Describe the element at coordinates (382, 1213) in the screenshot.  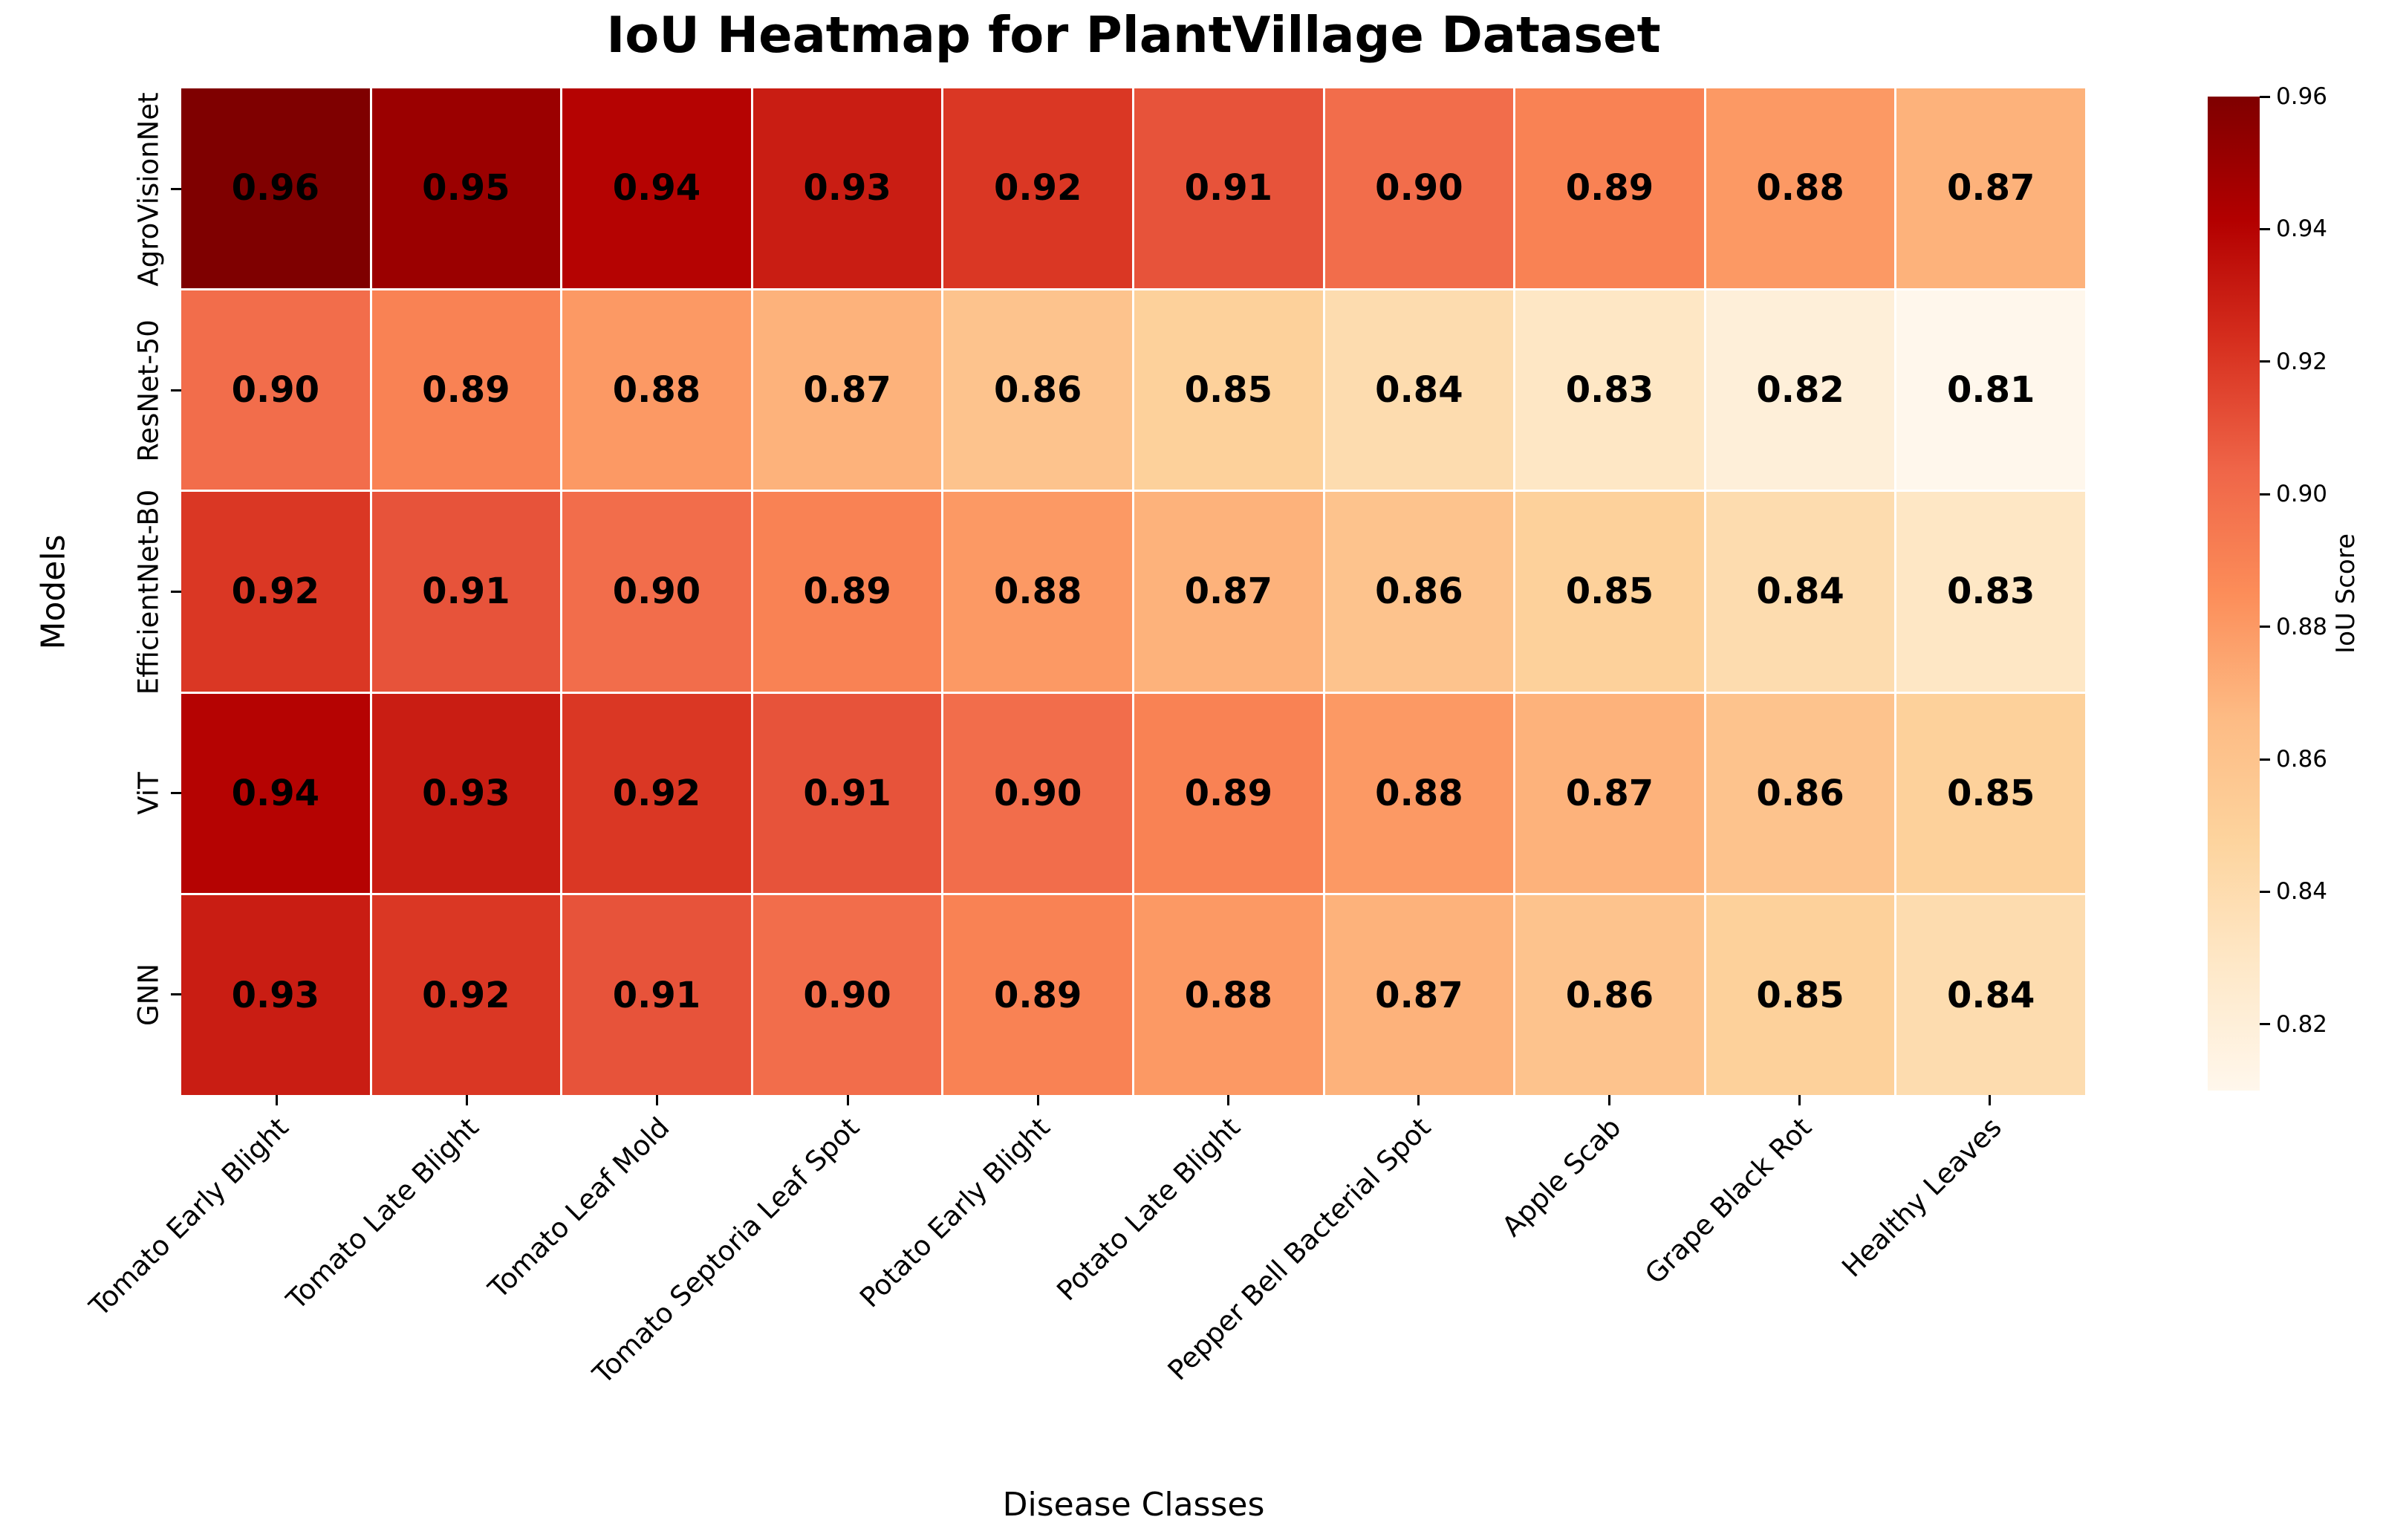
I see `x-tick-label: Tomato Late Blight` at that location.